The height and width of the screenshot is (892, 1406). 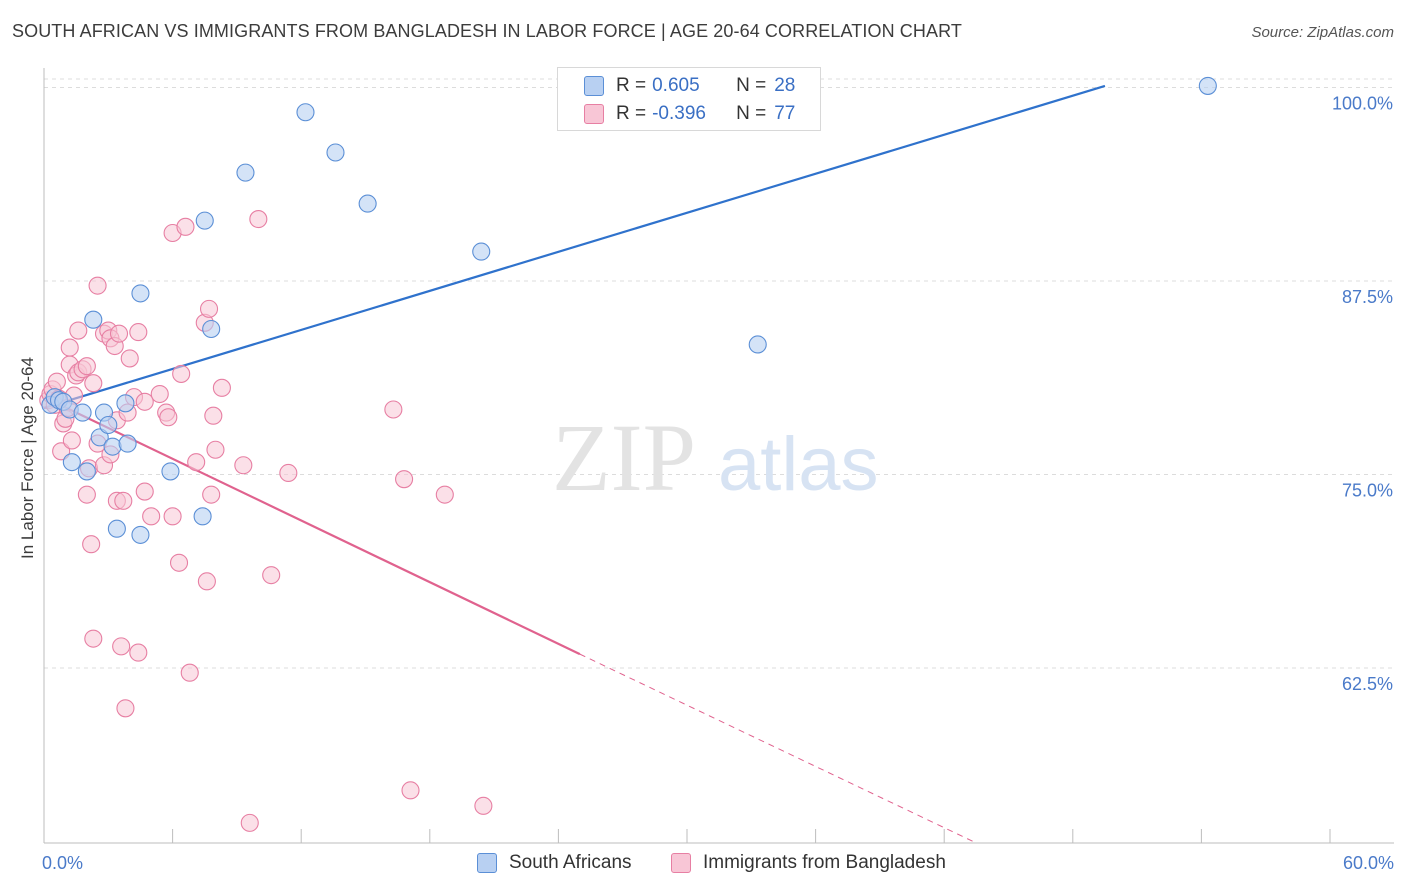 I want to click on legend-swatch-blue, so click(x=594, y=86).